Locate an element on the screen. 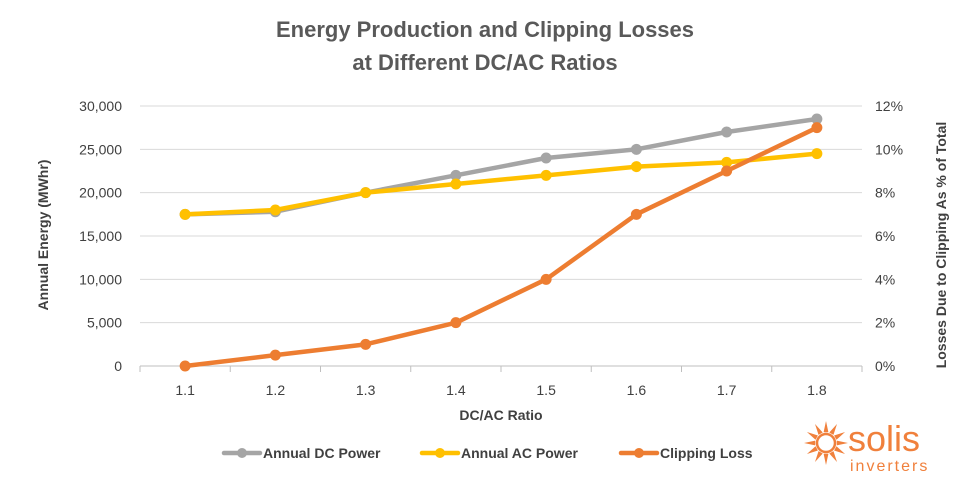  x-tick-label: 1.6 is located at coordinates (637, 390).